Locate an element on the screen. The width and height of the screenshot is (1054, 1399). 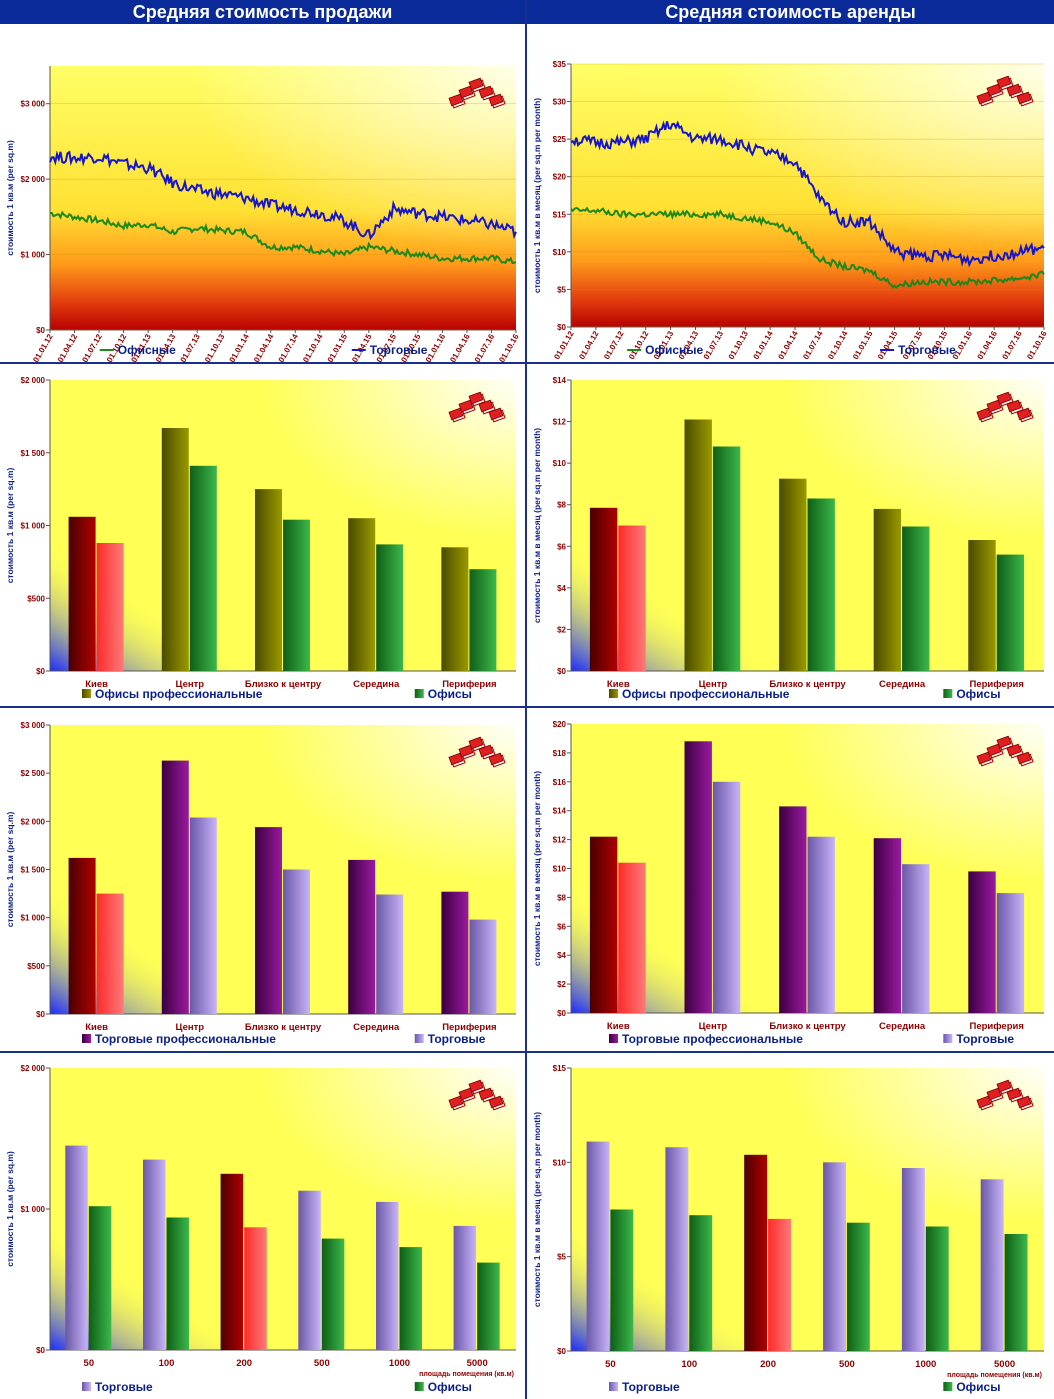
x-tick-label: 01.01.15 is located at coordinates (338, 347).